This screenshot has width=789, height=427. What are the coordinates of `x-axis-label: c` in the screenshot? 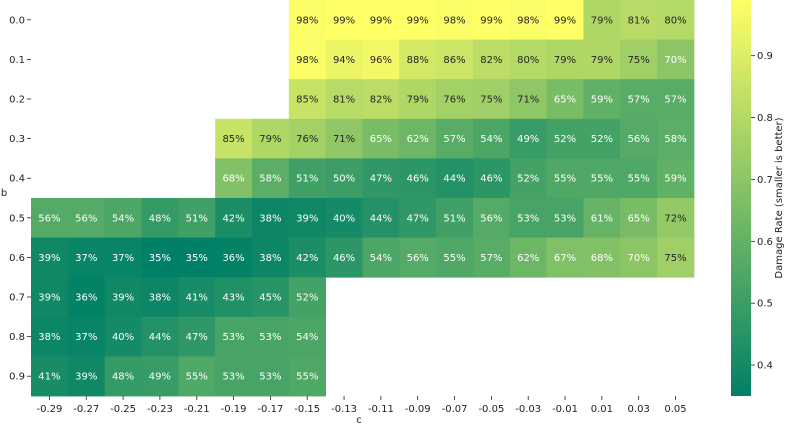 It's located at (359, 420).